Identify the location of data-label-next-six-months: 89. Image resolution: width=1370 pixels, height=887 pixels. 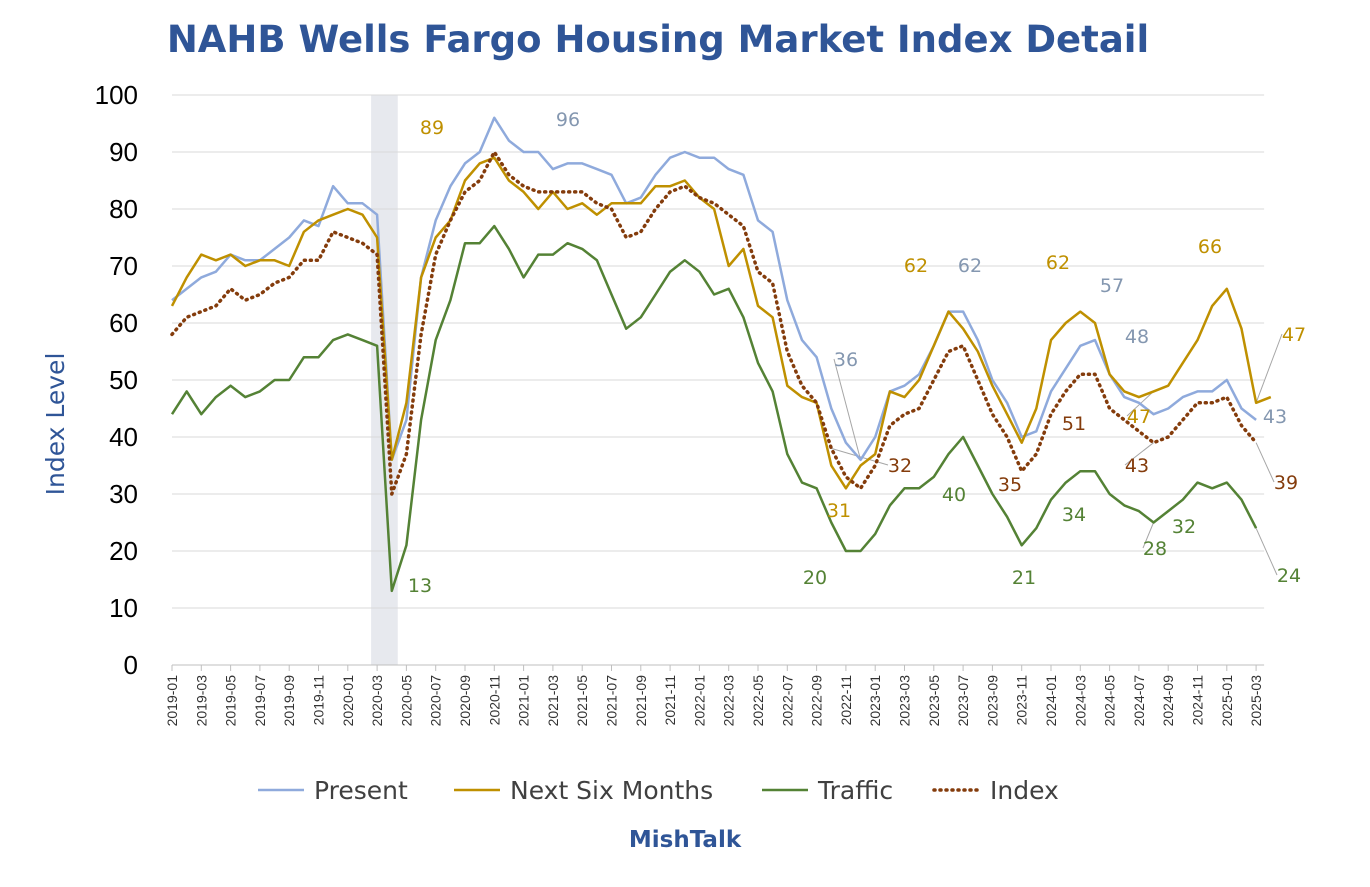
(432, 128).